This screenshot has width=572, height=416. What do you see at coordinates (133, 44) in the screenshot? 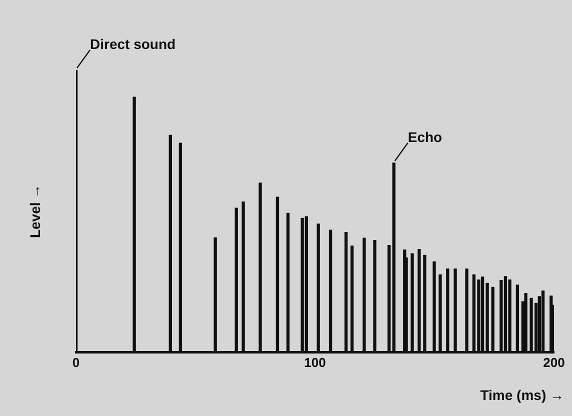
I see `annotation: Direct sound` at bounding box center [133, 44].